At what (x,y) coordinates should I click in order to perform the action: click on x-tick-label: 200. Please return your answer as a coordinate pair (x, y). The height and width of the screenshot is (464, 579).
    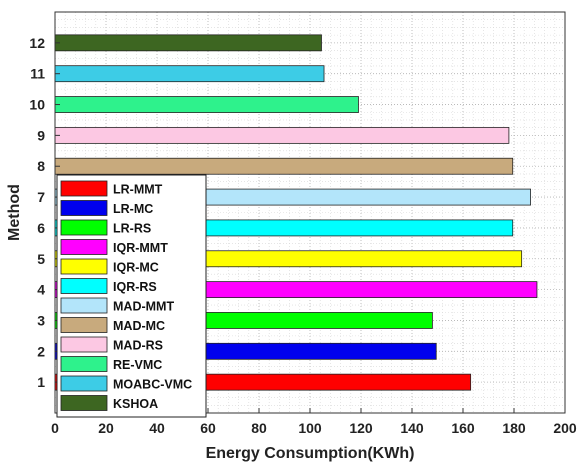
    Looking at the image, I should click on (565, 428).